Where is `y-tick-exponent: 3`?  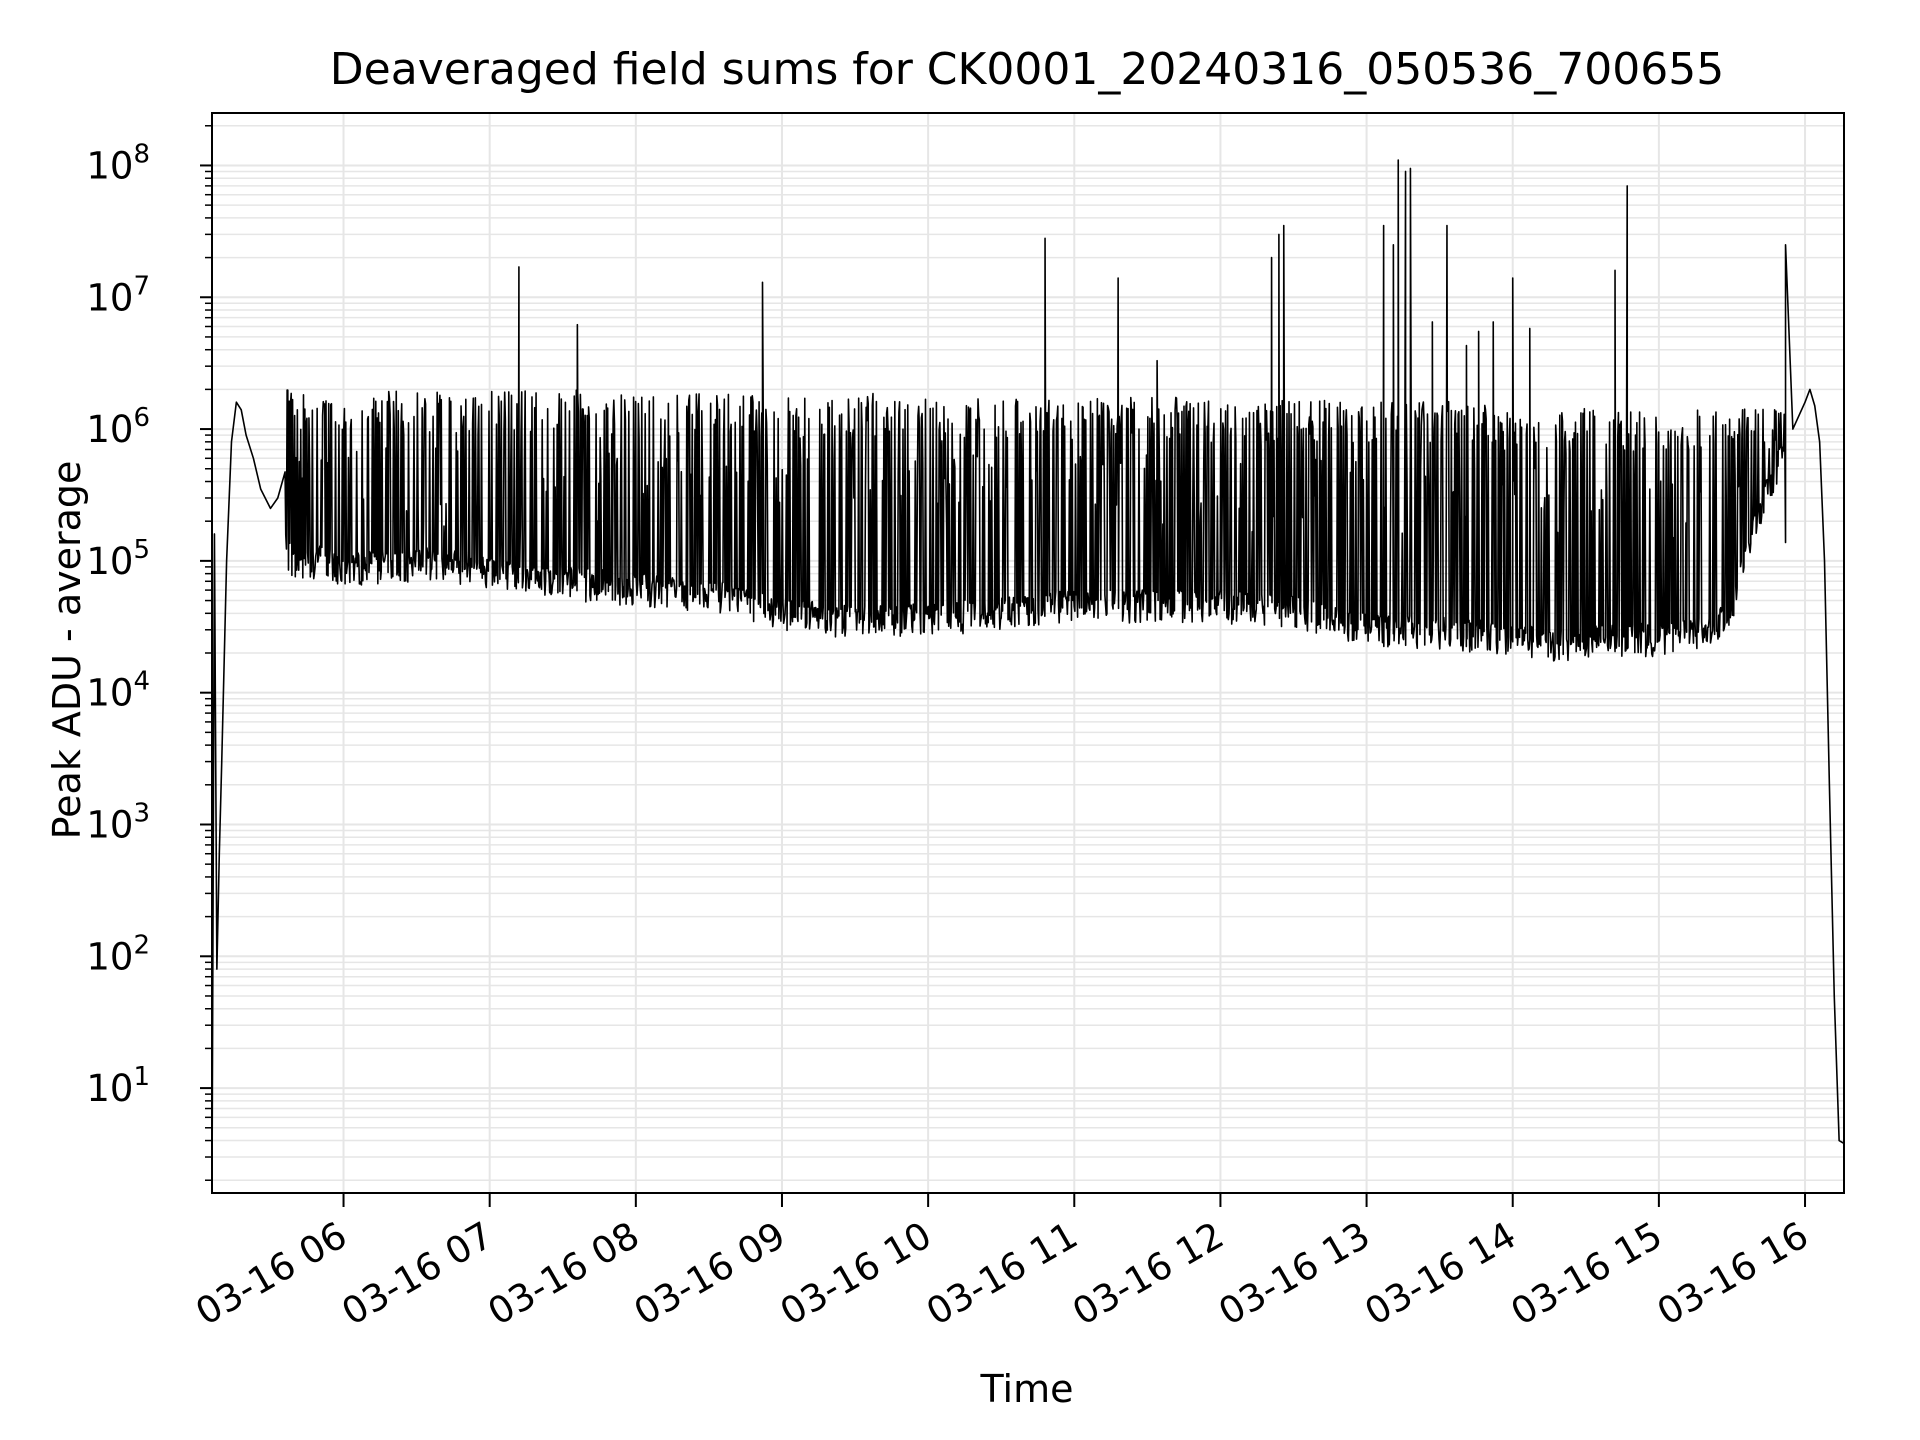 y-tick-exponent: 3 is located at coordinates (141, 813).